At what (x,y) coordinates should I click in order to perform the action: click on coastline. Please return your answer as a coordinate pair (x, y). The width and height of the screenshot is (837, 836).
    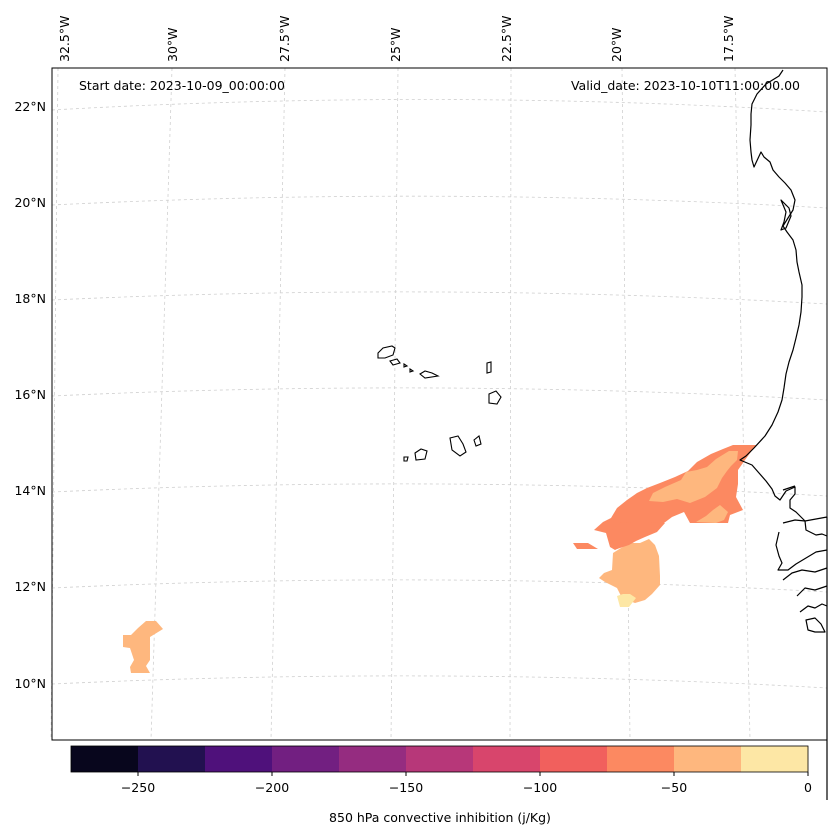
    Looking at the image, I should click on (783, 434).